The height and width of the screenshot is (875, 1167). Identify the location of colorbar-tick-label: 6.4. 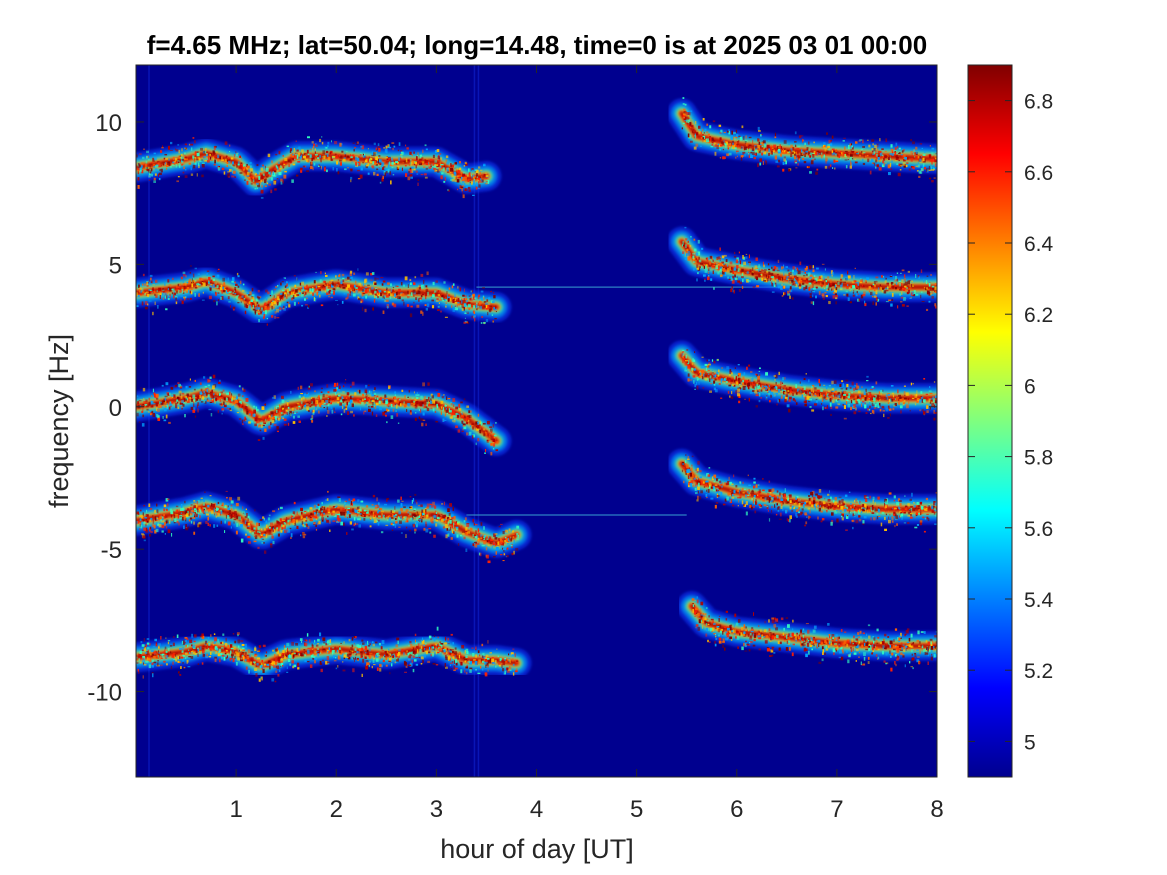
(1039, 244).